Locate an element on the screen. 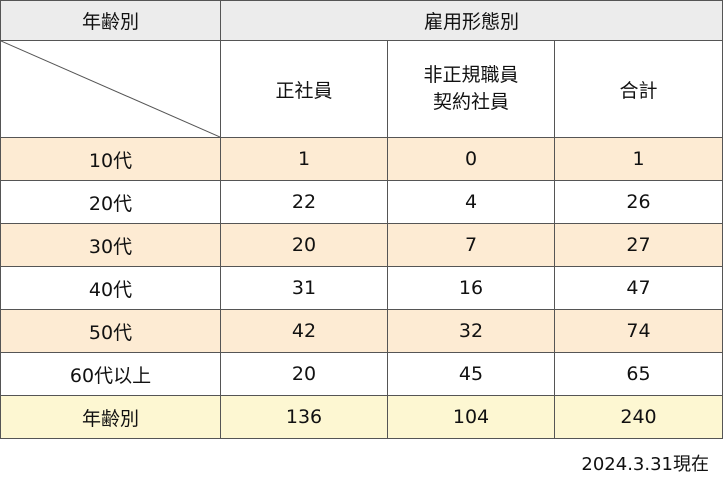  diagonal-cell is located at coordinates (110, 89).